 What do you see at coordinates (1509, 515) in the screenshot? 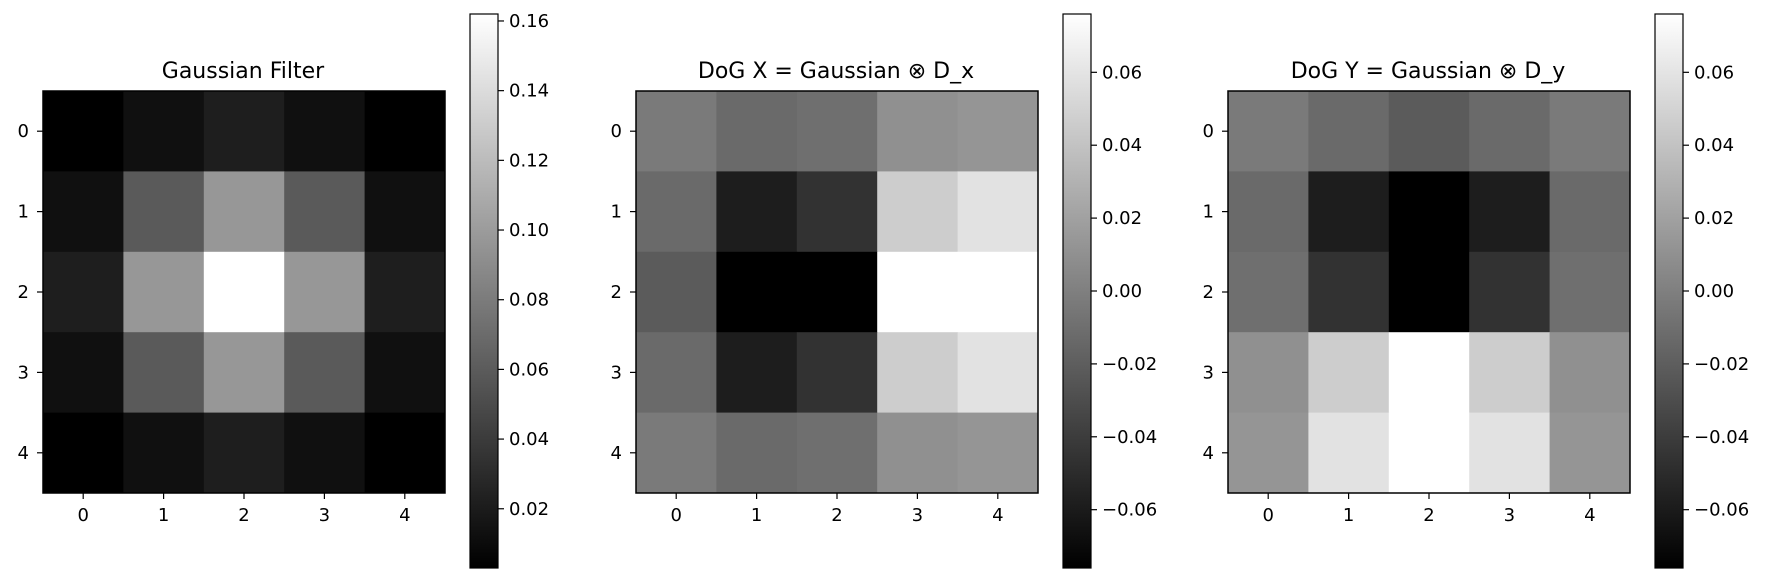
I see `x-tick-label: 3` at bounding box center [1509, 515].